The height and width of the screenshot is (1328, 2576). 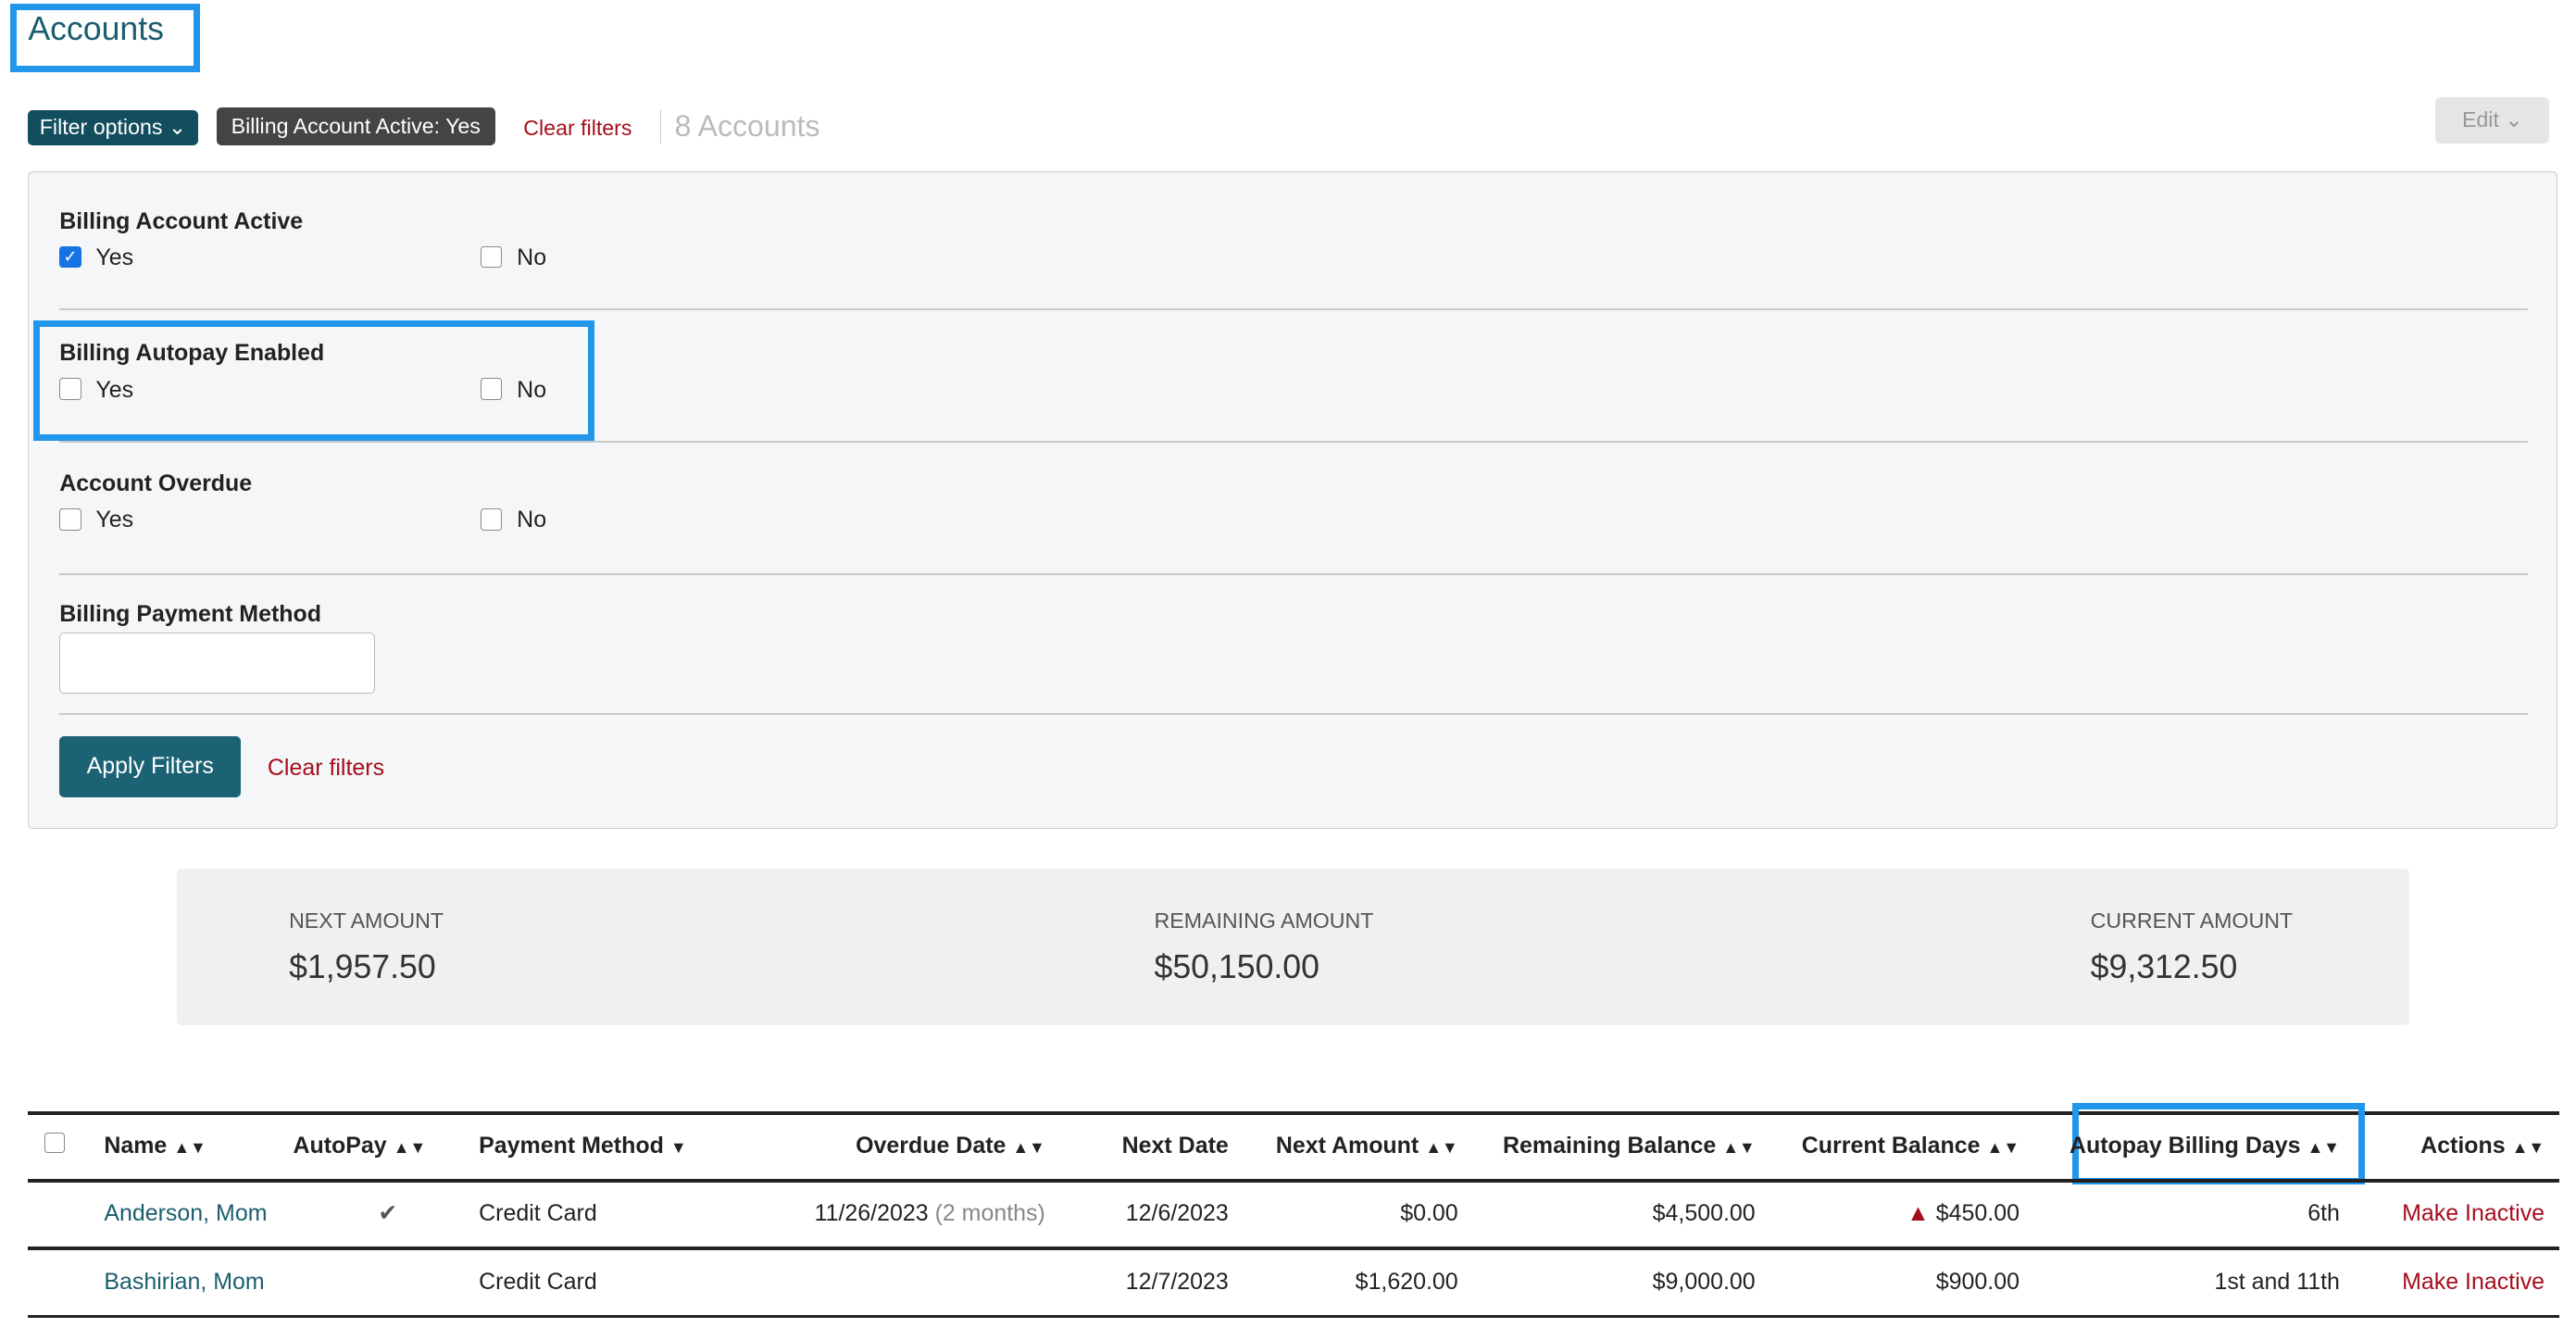 I want to click on next-amount: $0.00, so click(x=1429, y=1213).